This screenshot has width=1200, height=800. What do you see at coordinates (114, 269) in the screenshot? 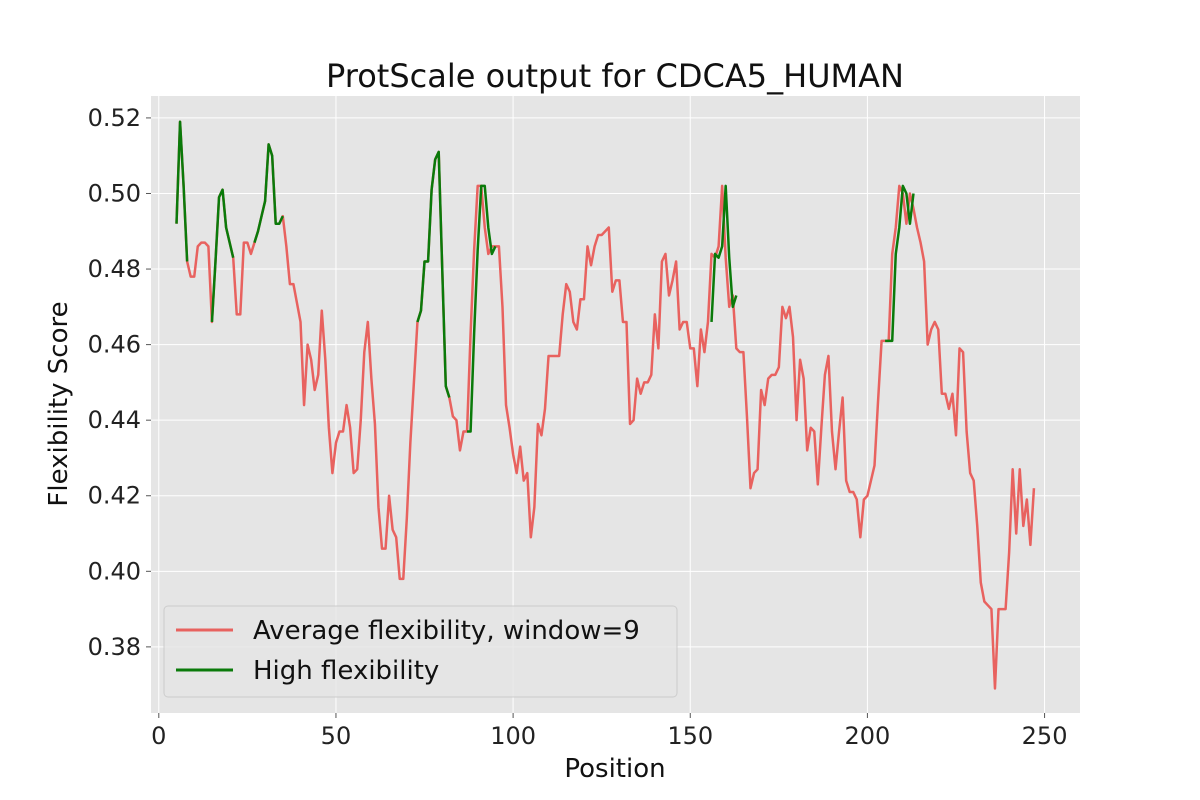
I see `y-tick-label: 0.48` at bounding box center [114, 269].